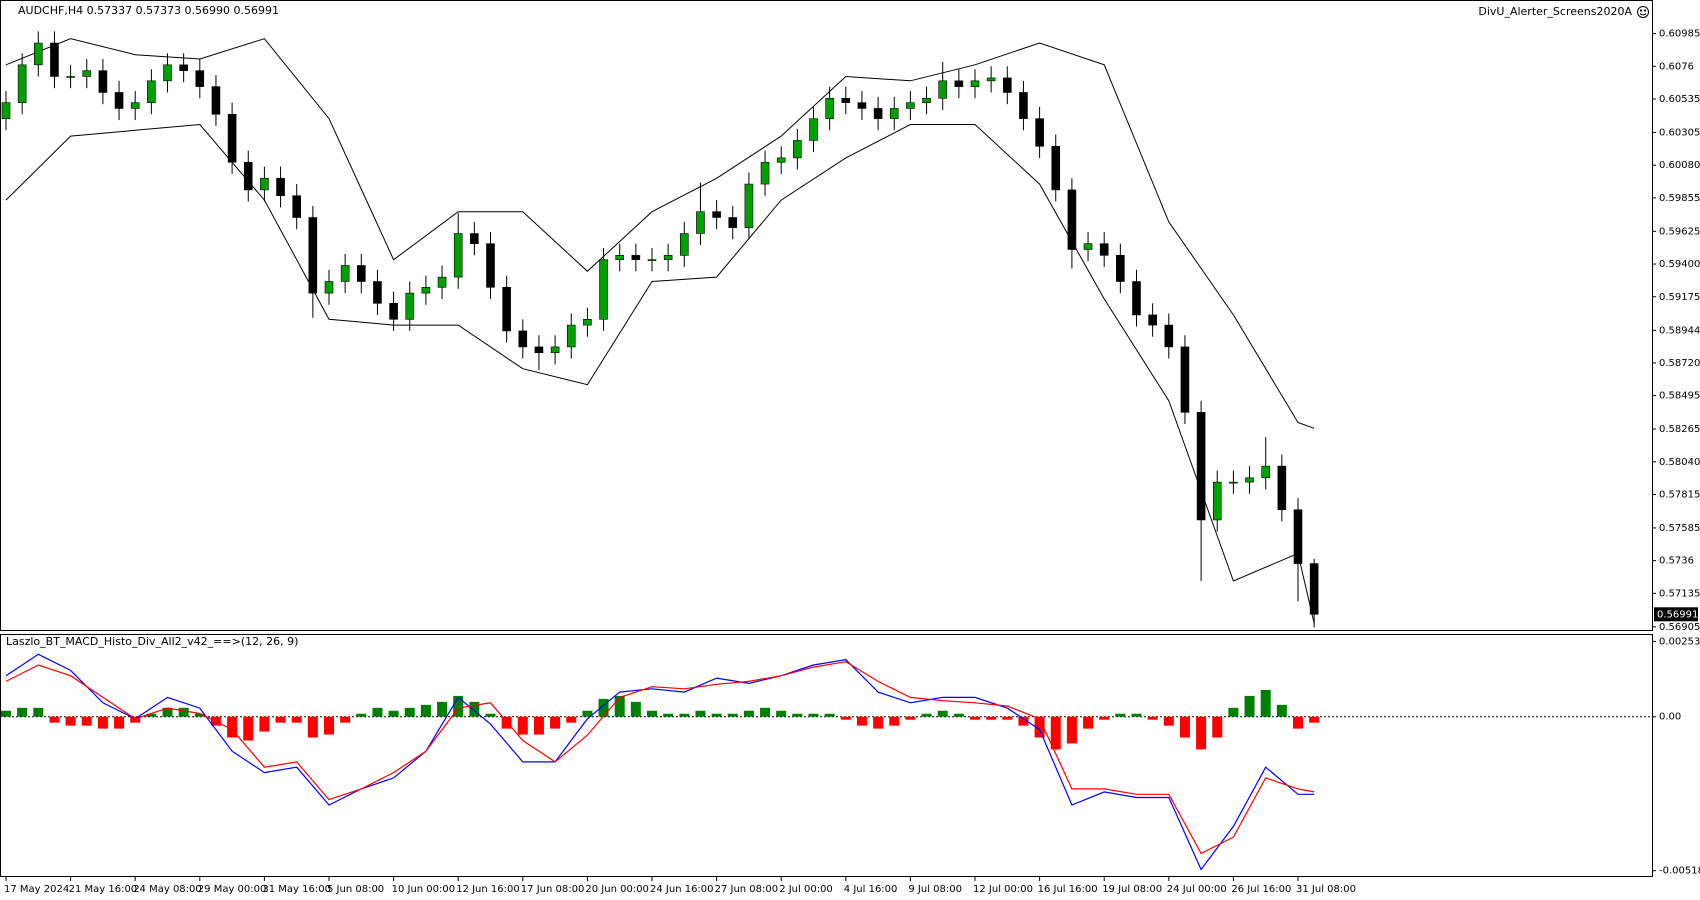 This screenshot has width=1700, height=900. Describe the element at coordinates (1197, 889) in the screenshot. I see `x-tick-label: 24 Jul 00:00` at that location.